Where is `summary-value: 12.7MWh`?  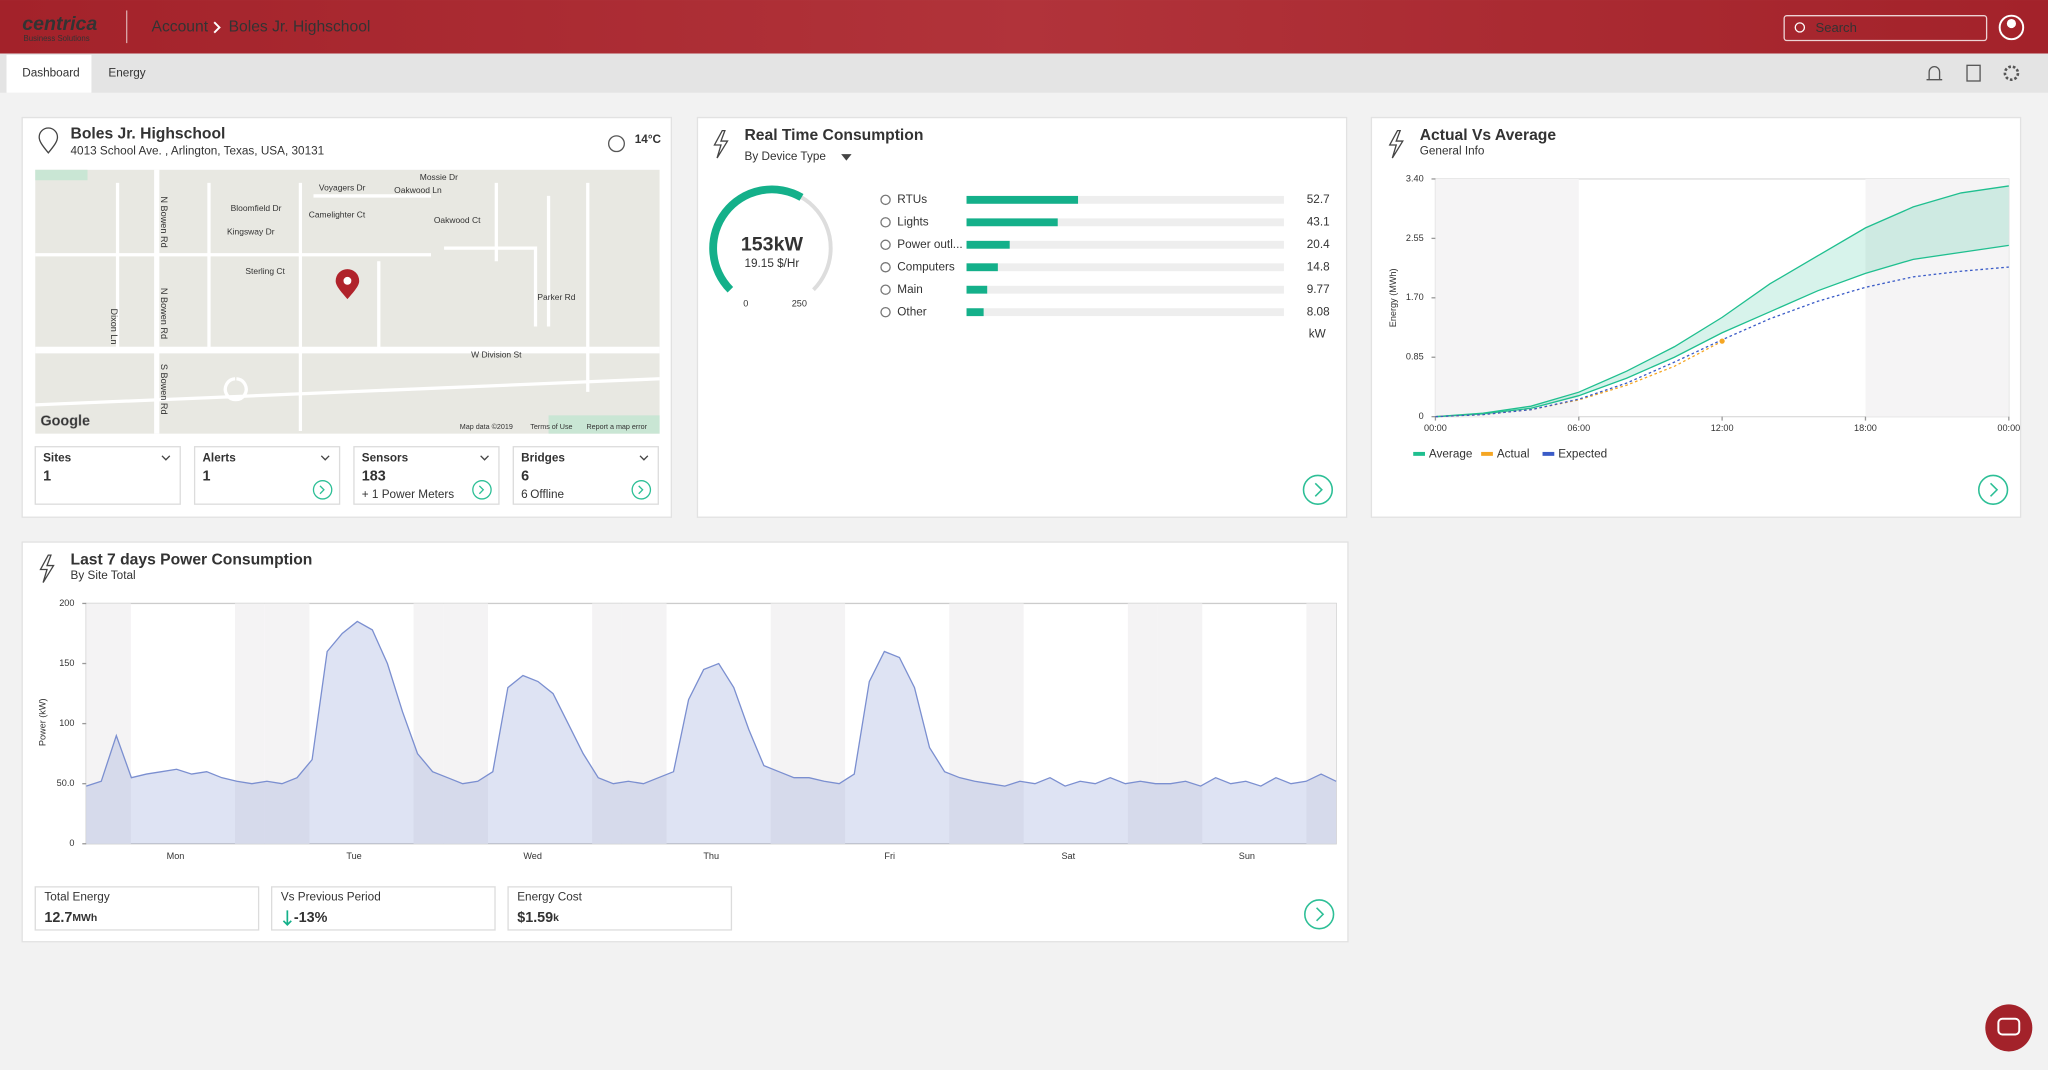 summary-value: 12.7MWh is located at coordinates (70, 918).